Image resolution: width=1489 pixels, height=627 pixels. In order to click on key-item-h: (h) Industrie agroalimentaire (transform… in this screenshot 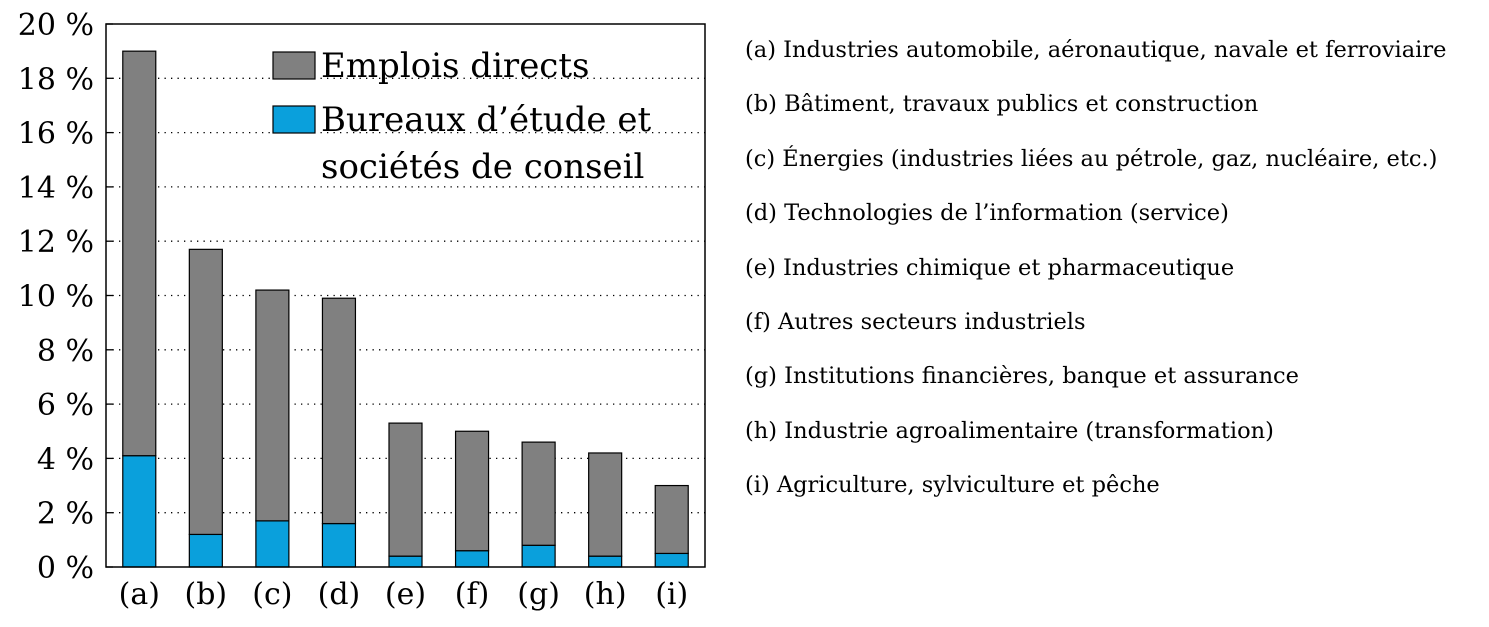, I will do `click(1009, 430)`.